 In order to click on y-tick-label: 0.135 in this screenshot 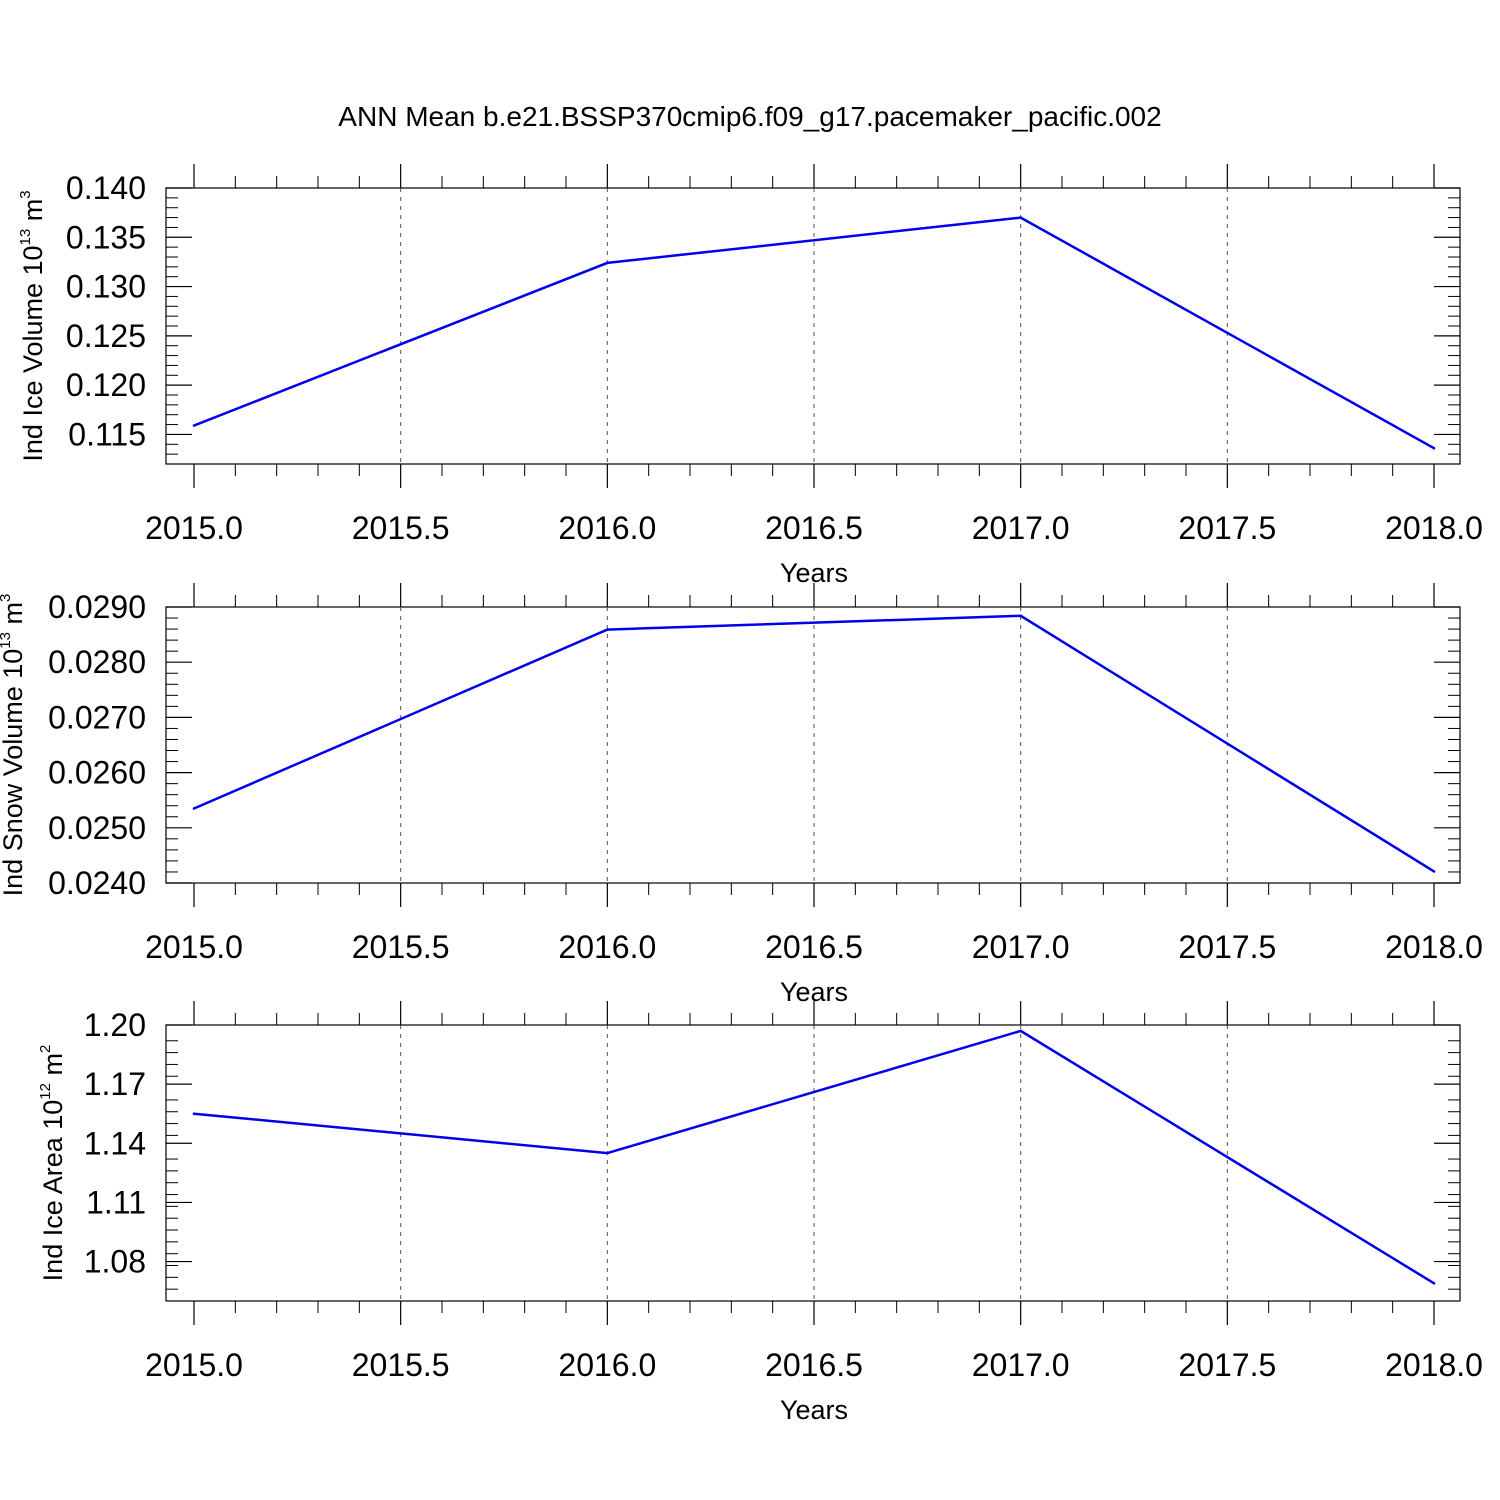, I will do `click(106, 237)`.